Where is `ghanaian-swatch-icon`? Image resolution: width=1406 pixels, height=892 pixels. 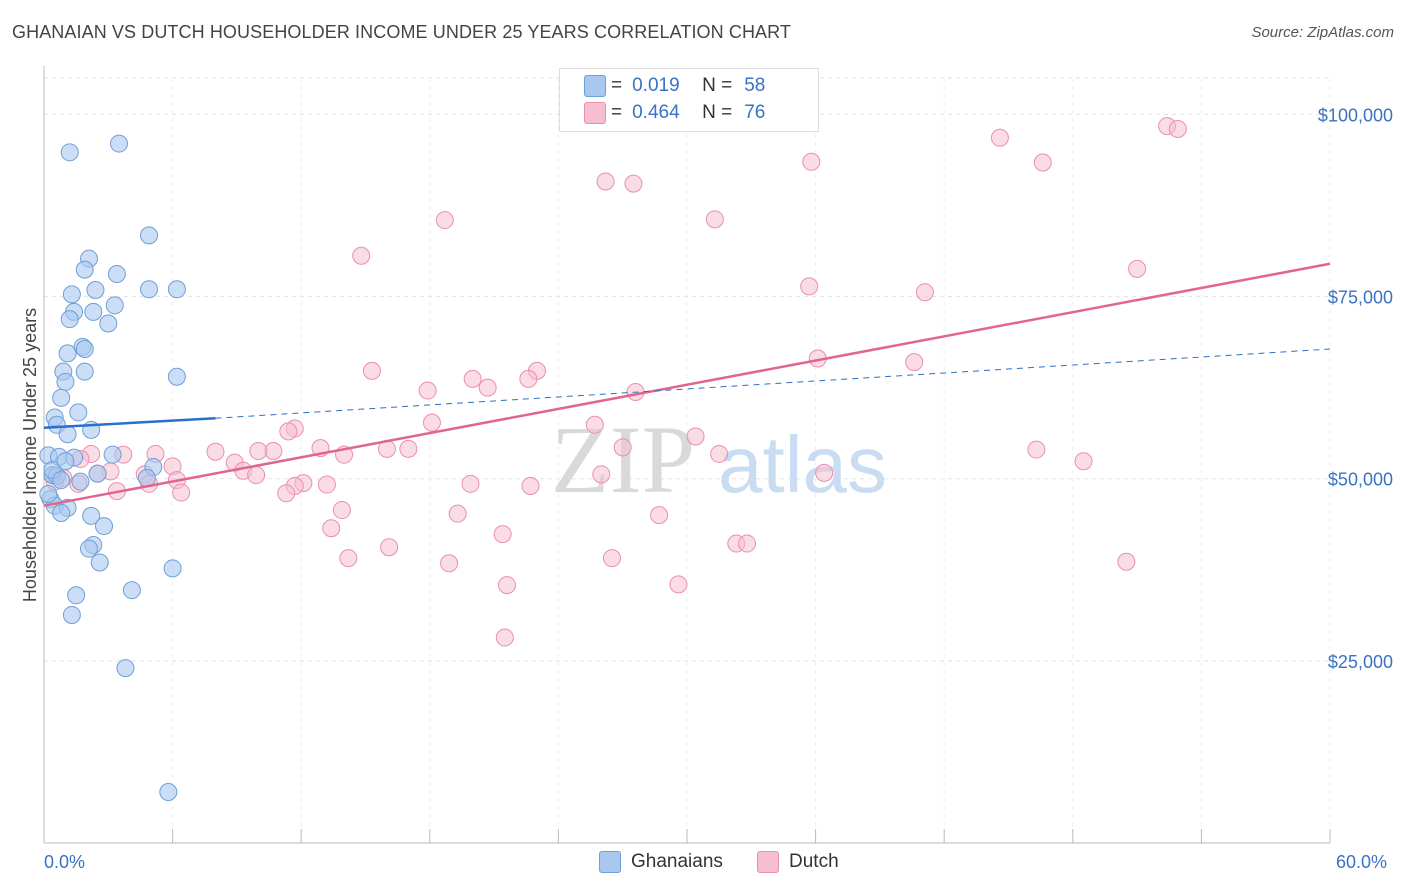
ghanaian-swatch-icon is located at coordinates (595, 86).